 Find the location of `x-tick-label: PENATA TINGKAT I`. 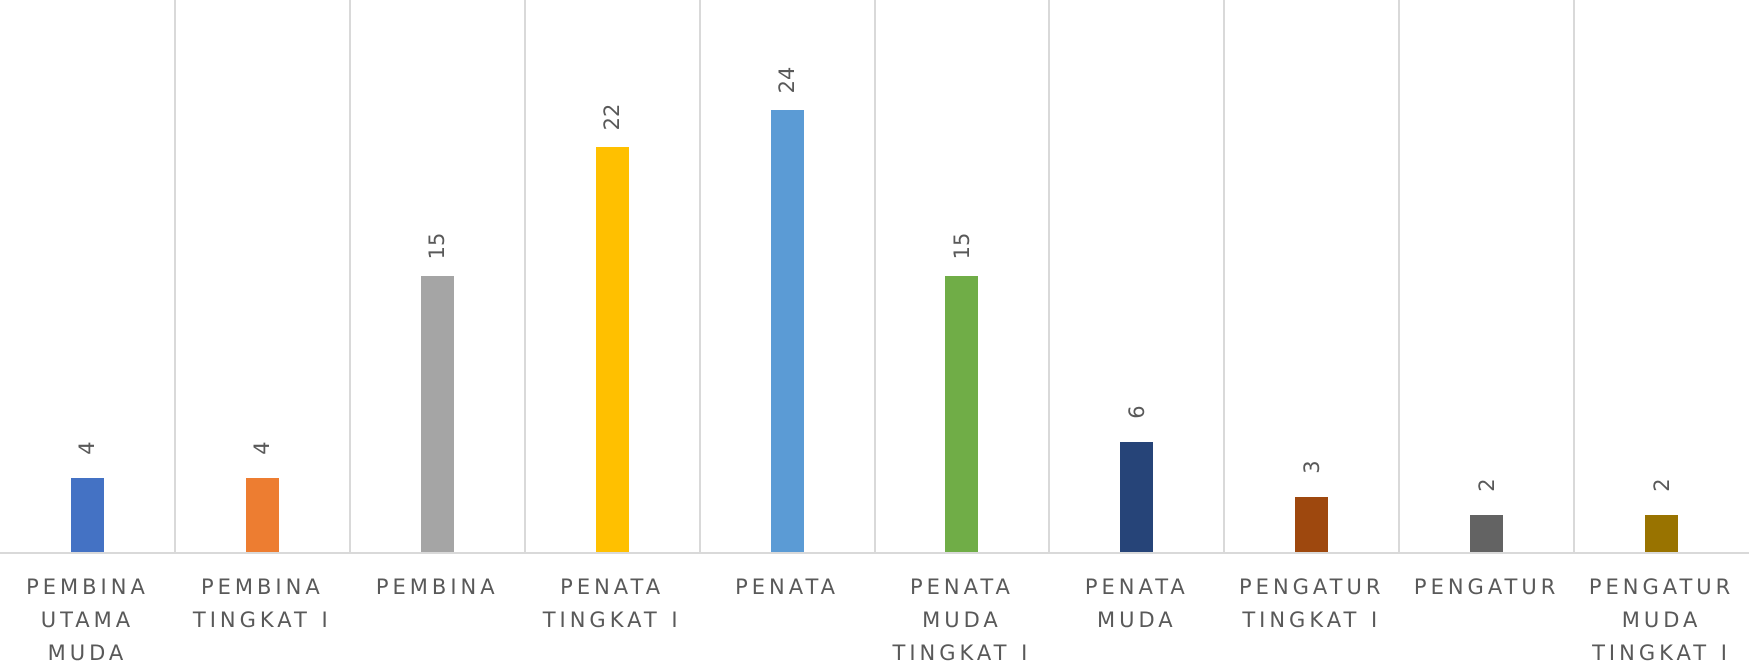

x-tick-label: PENATA TINGKAT I is located at coordinates (612, 603).